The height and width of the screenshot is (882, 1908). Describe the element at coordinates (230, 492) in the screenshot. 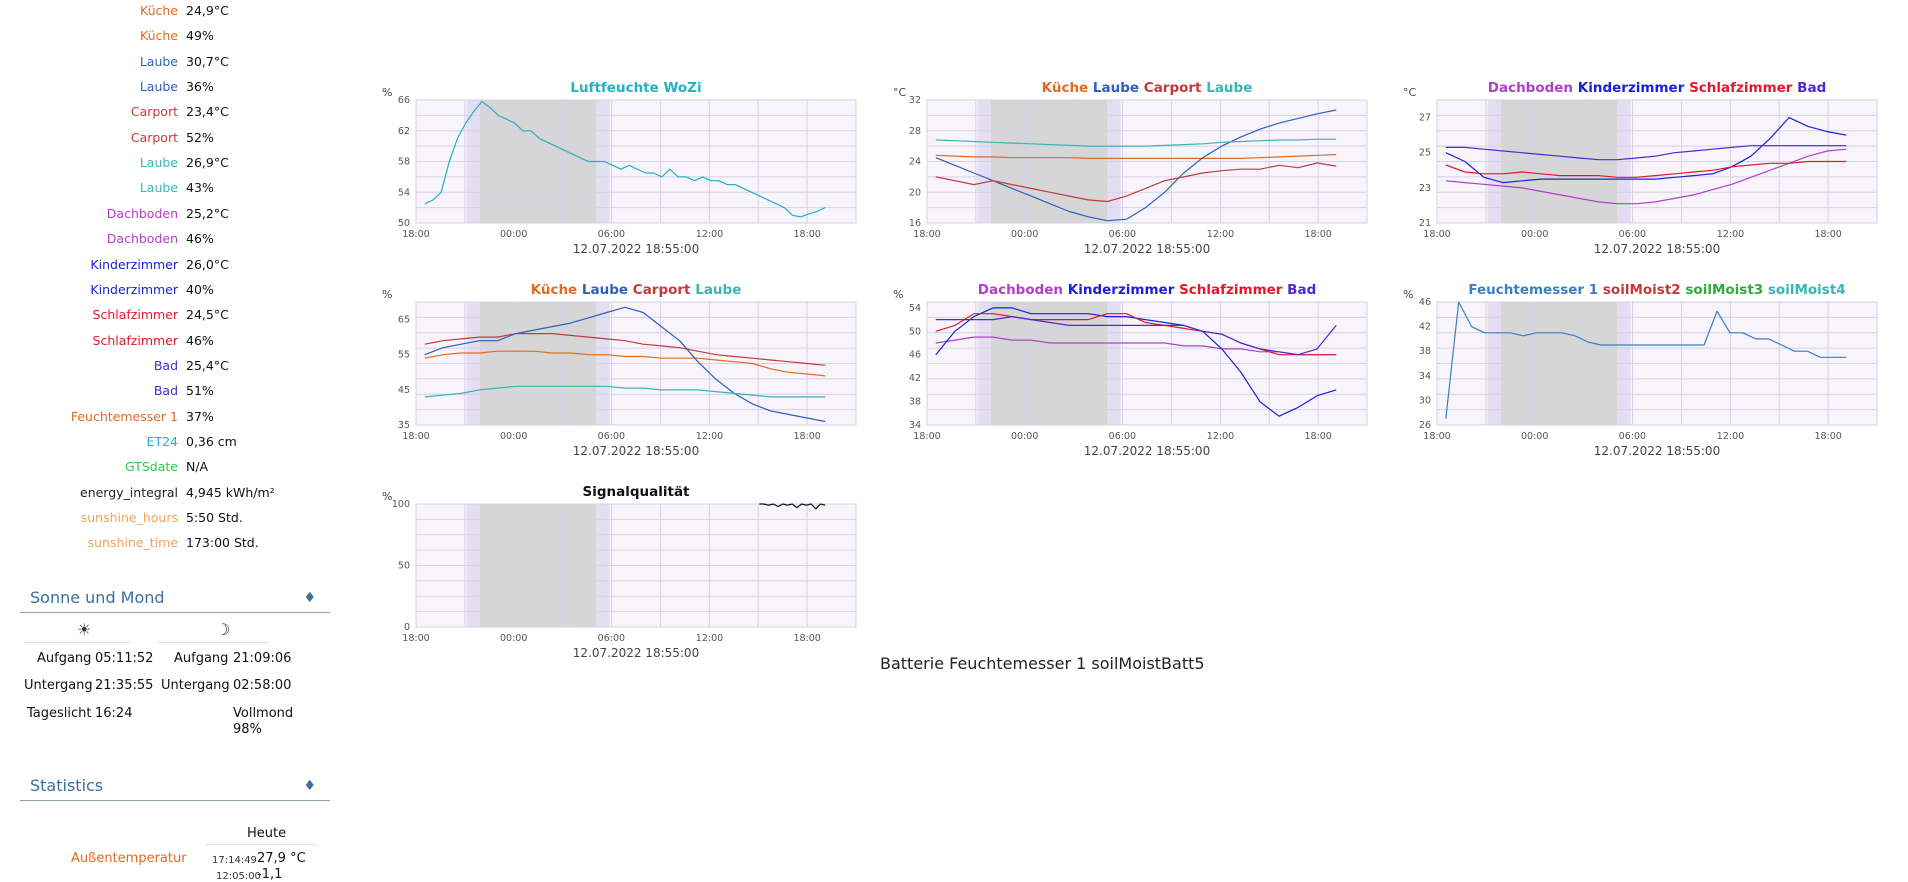

I see `sensor-value: 4,945 kWh/m²` at that location.